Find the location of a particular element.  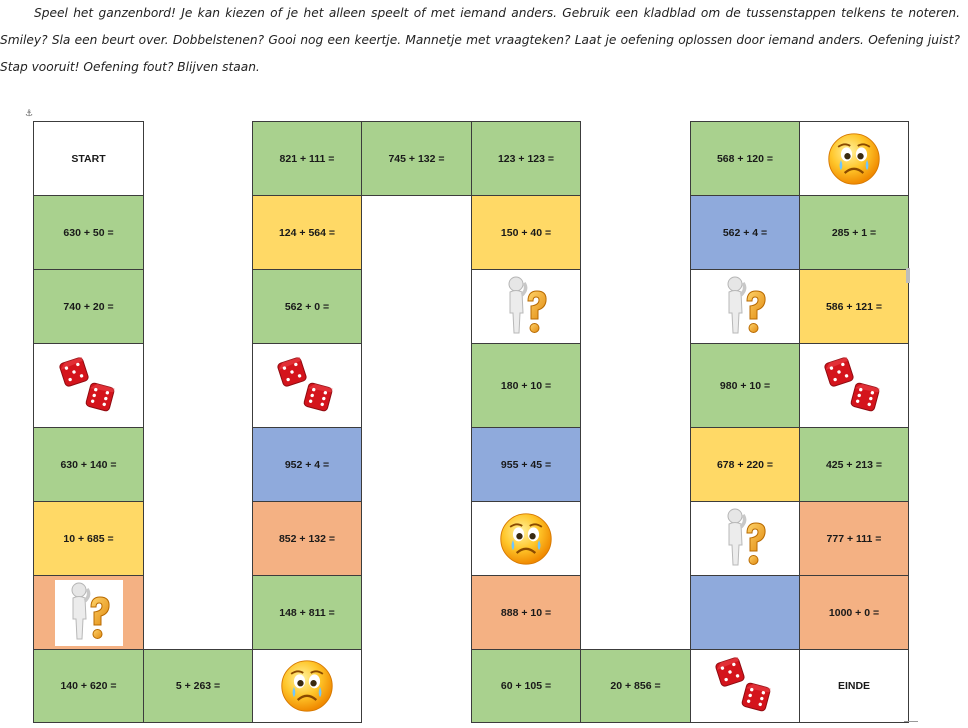

square-label: 5 + 263 = is located at coordinates (198, 686).